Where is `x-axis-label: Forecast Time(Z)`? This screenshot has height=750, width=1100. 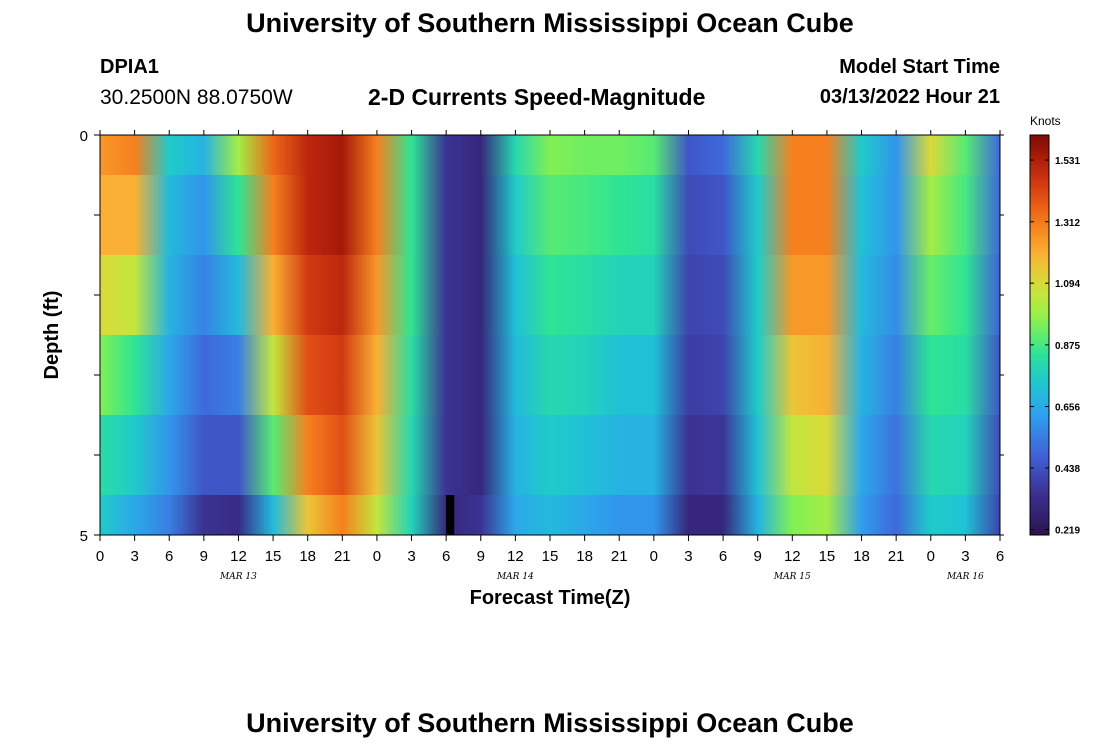 x-axis-label: Forecast Time(Z) is located at coordinates (550, 598).